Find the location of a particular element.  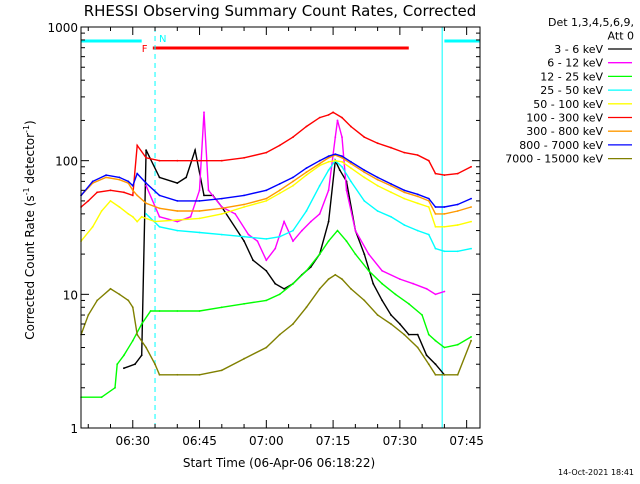

legend-header-line: Att 0 is located at coordinates (621, 36).